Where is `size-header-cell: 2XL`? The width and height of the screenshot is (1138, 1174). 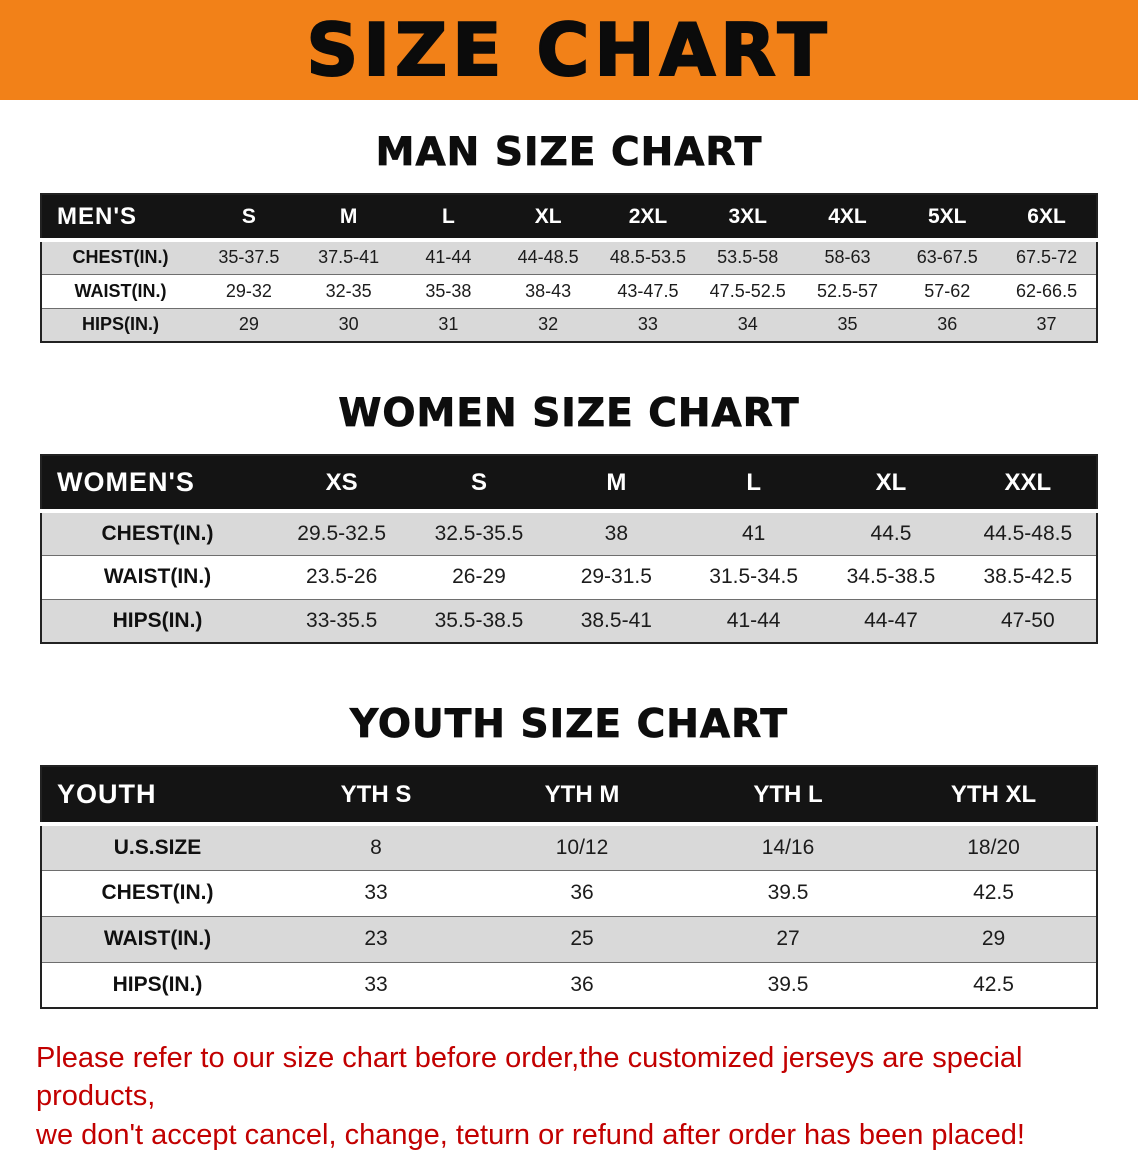 size-header-cell: 2XL is located at coordinates (648, 218).